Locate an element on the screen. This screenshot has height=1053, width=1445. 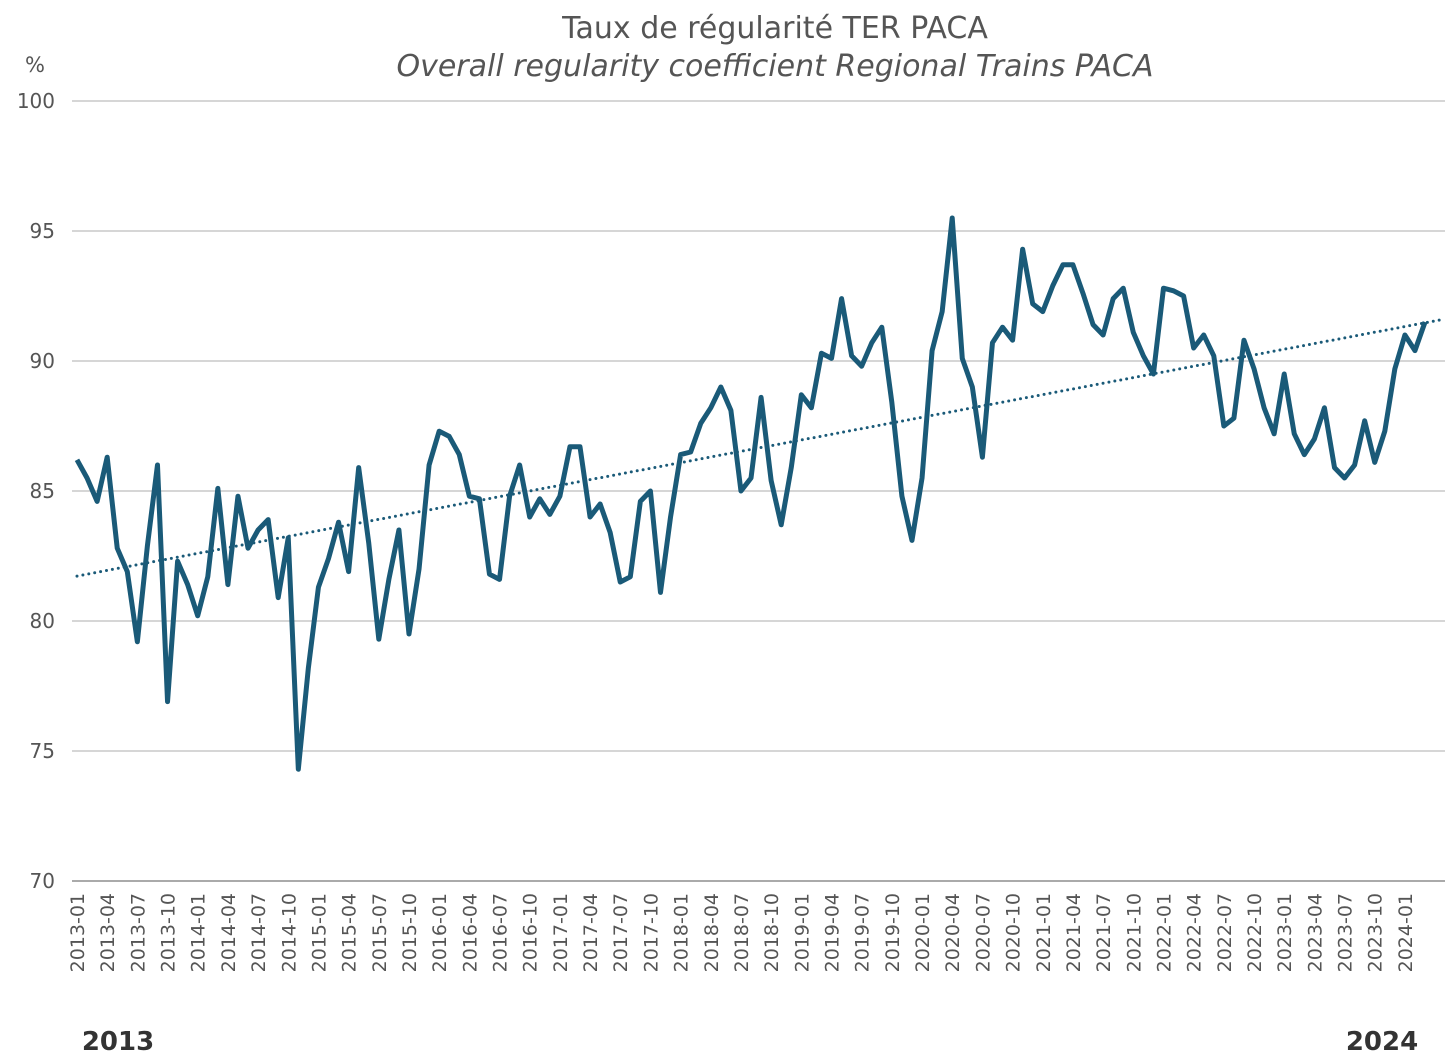
x-tick-label: 2017-01 is located at coordinates (561, 932).